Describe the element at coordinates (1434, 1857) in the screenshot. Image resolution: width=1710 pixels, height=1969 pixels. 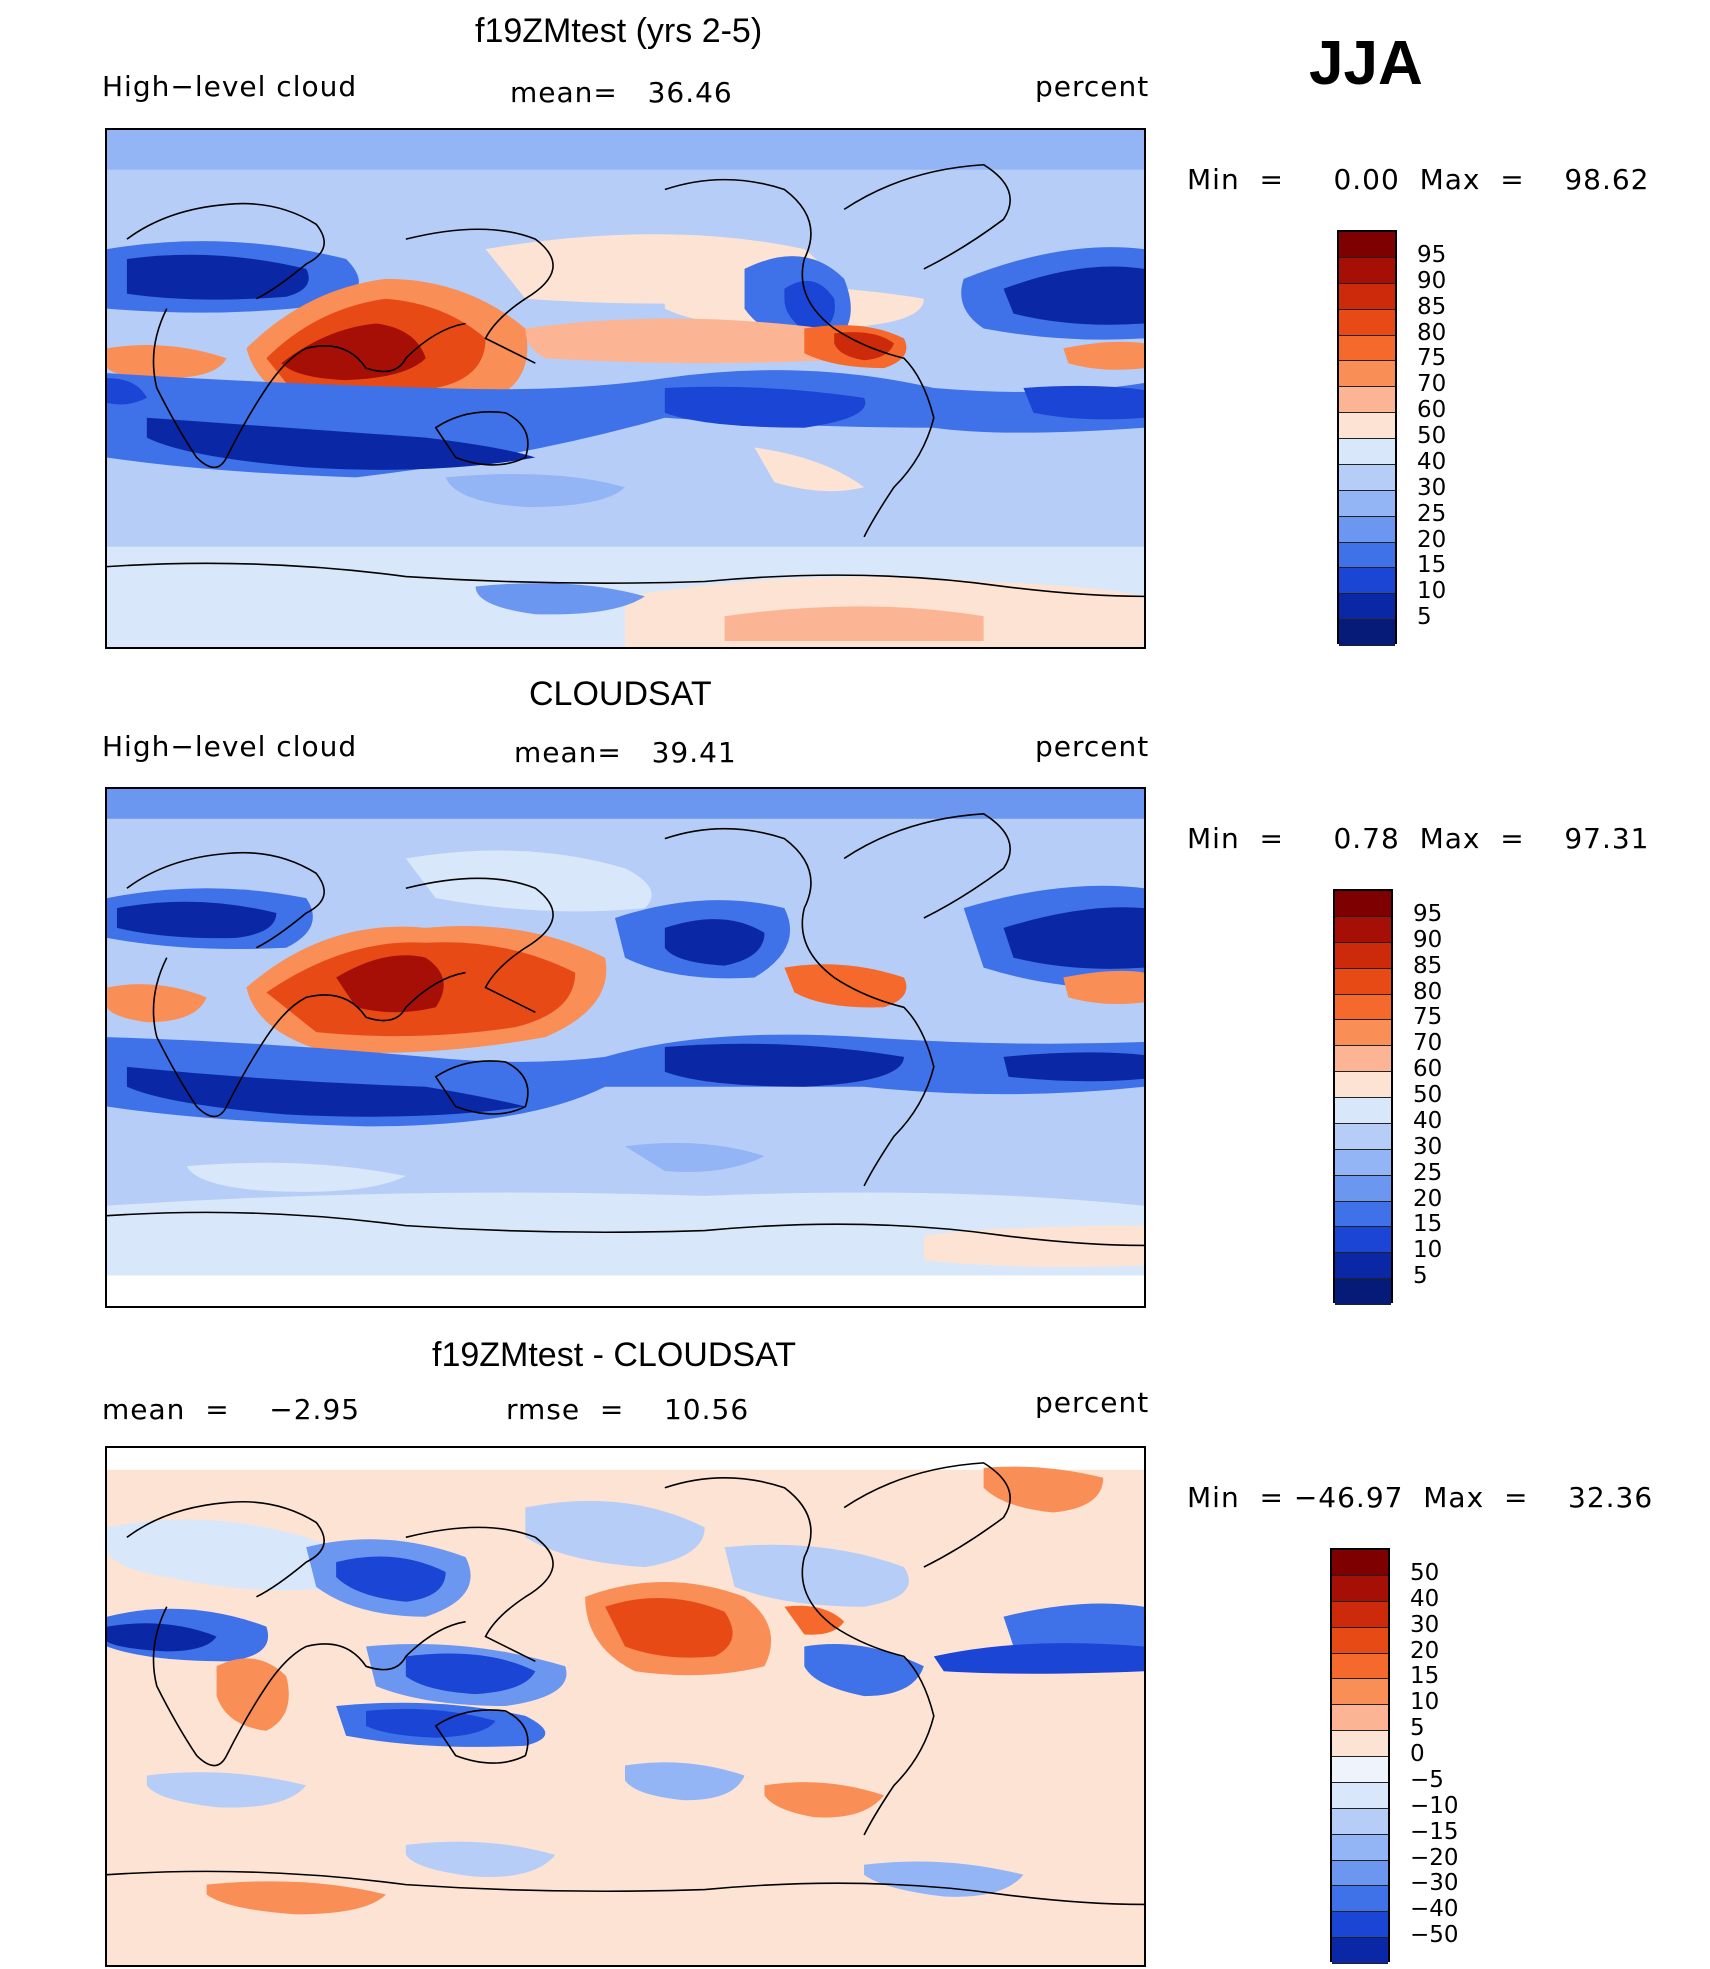
I see `colorbar-tick-label: −20` at that location.